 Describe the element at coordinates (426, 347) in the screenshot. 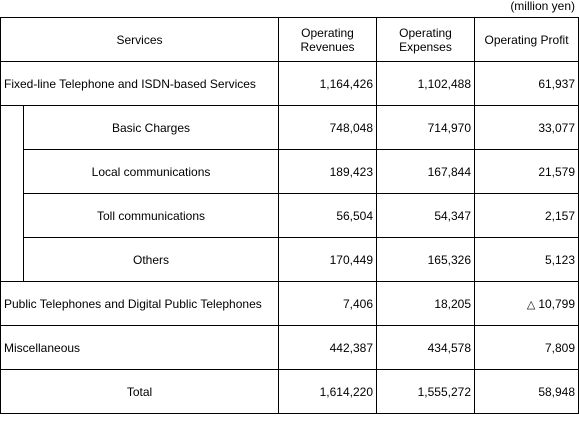

I see `row-expenses: 434,578` at that location.